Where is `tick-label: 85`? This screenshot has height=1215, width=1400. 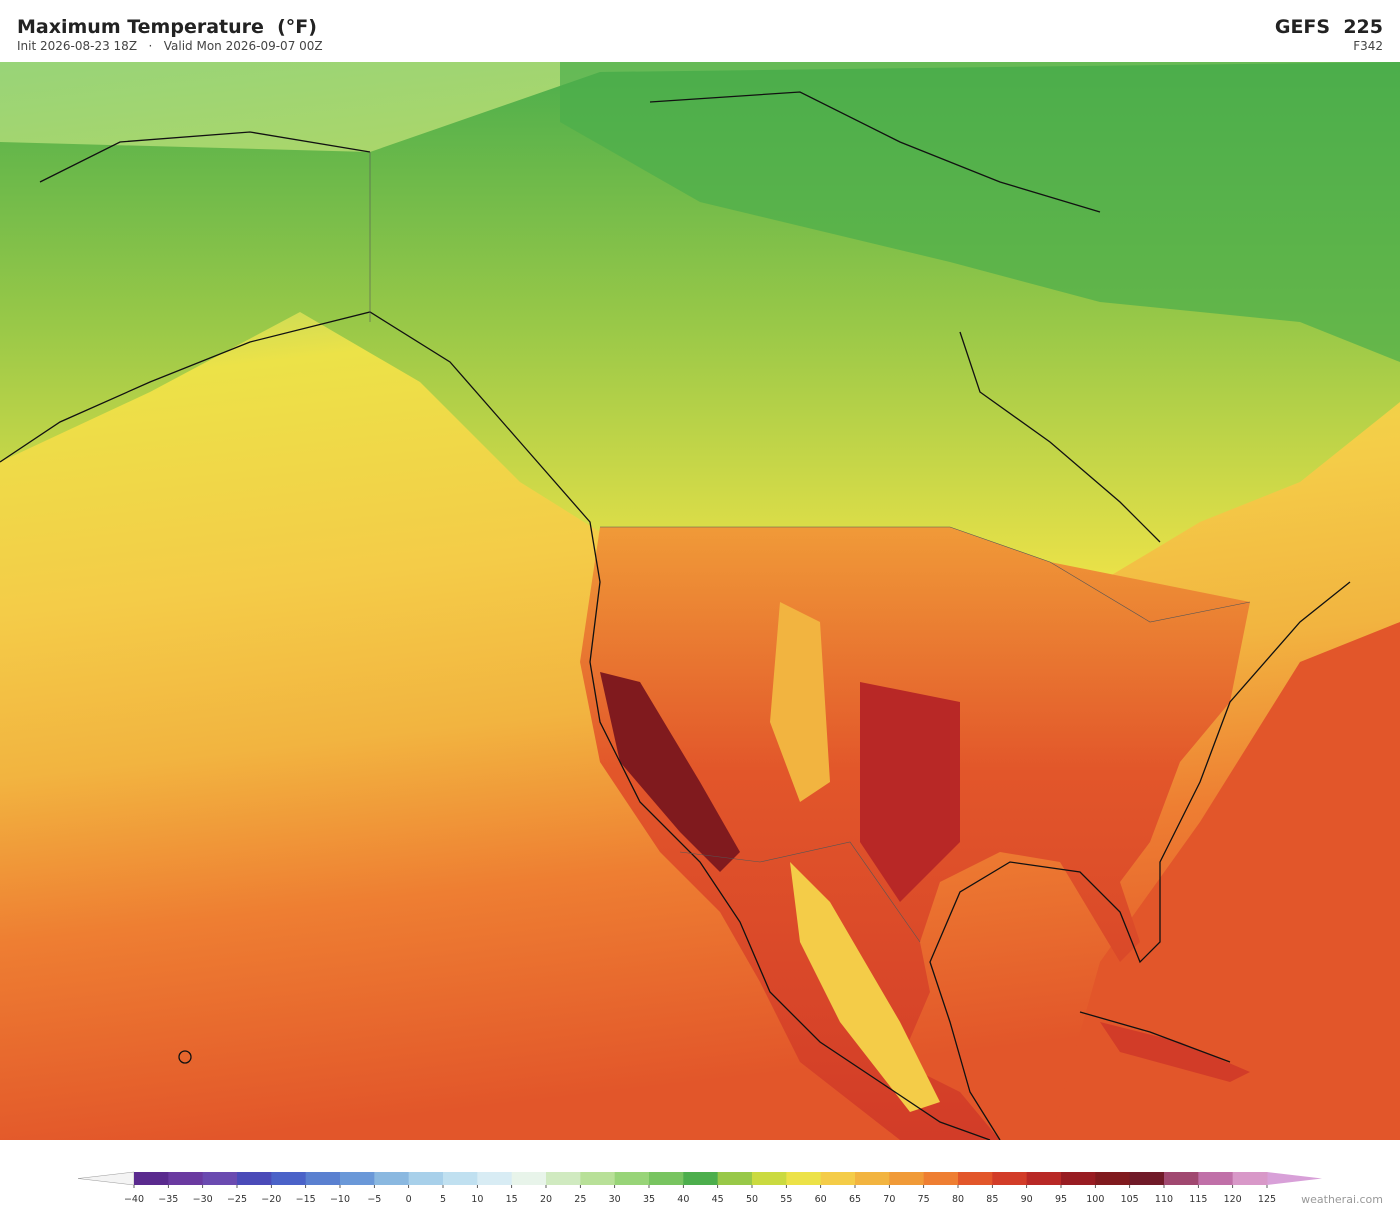
tick-label: 85 is located at coordinates (992, 1199).